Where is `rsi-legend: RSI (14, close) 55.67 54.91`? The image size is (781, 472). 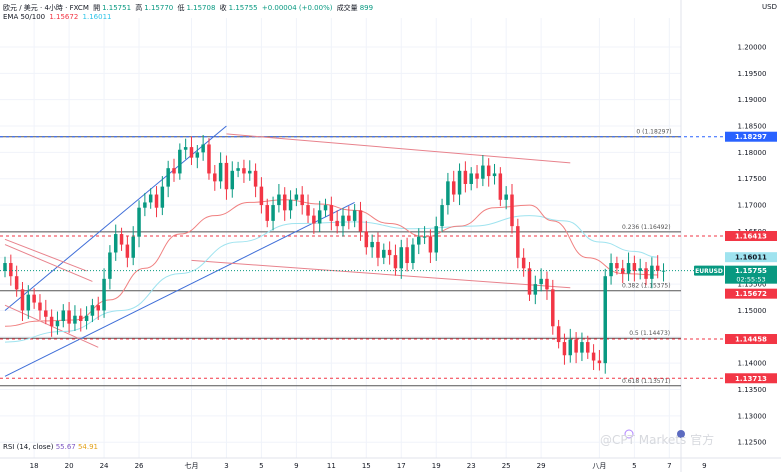
rsi-legend: RSI (14, close) 55.67 54.91 is located at coordinates (50, 447).